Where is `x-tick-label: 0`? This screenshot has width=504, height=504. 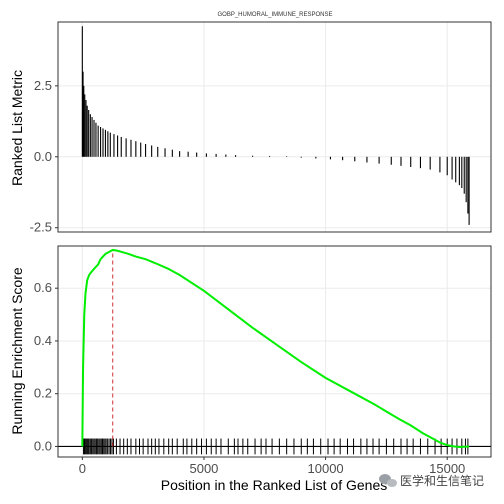
x-tick-label: 0 is located at coordinates (82, 468).